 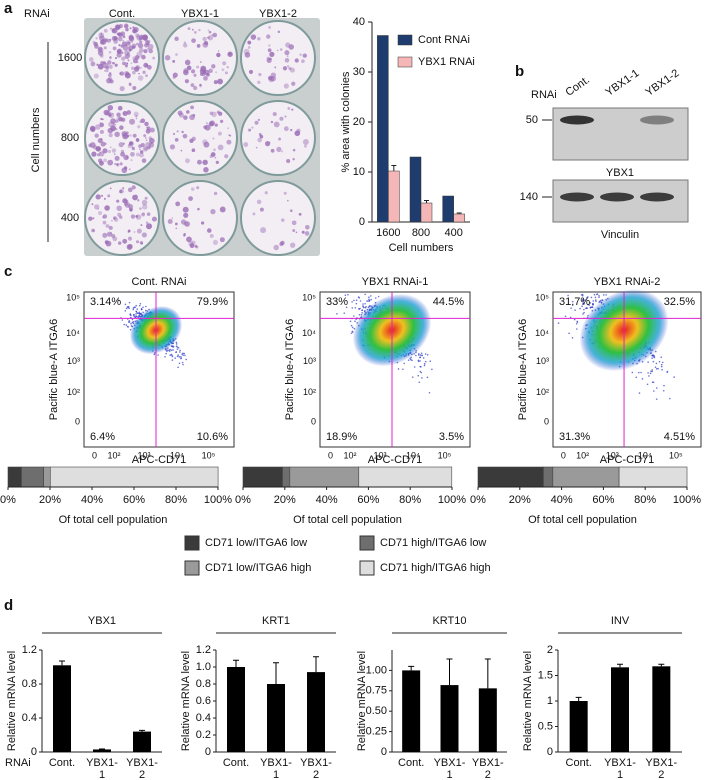 I want to click on x-tick-label: 1, so click(x=102, y=774).